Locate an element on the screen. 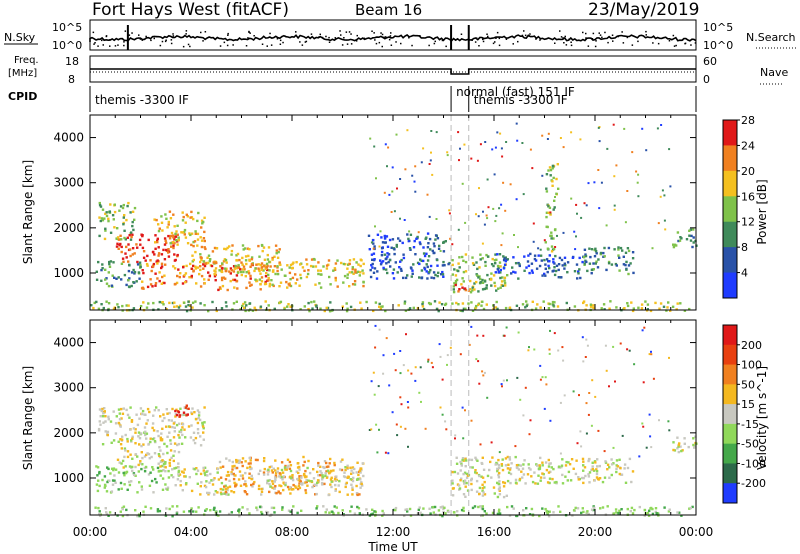 The height and width of the screenshot is (554, 800). x-tick-label: 08:00 is located at coordinates (292, 532).